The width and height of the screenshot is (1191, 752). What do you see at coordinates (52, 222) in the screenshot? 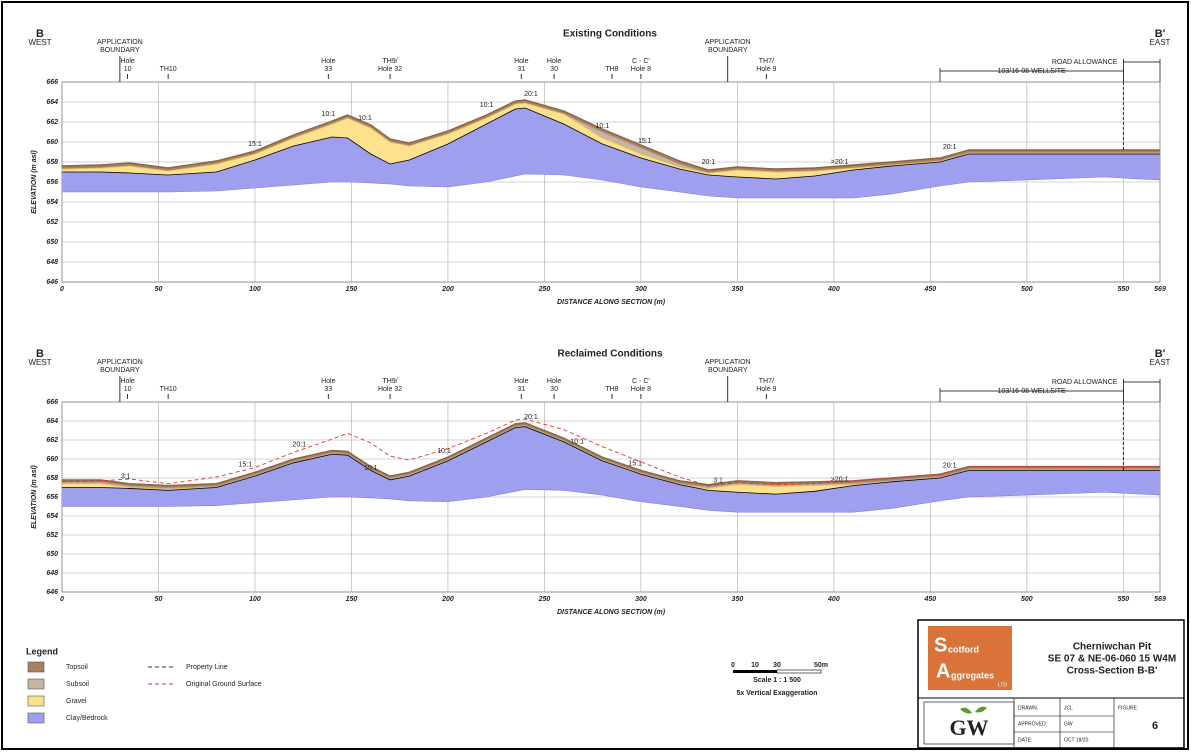
I see `y-tick-label: 652` at bounding box center [52, 222].